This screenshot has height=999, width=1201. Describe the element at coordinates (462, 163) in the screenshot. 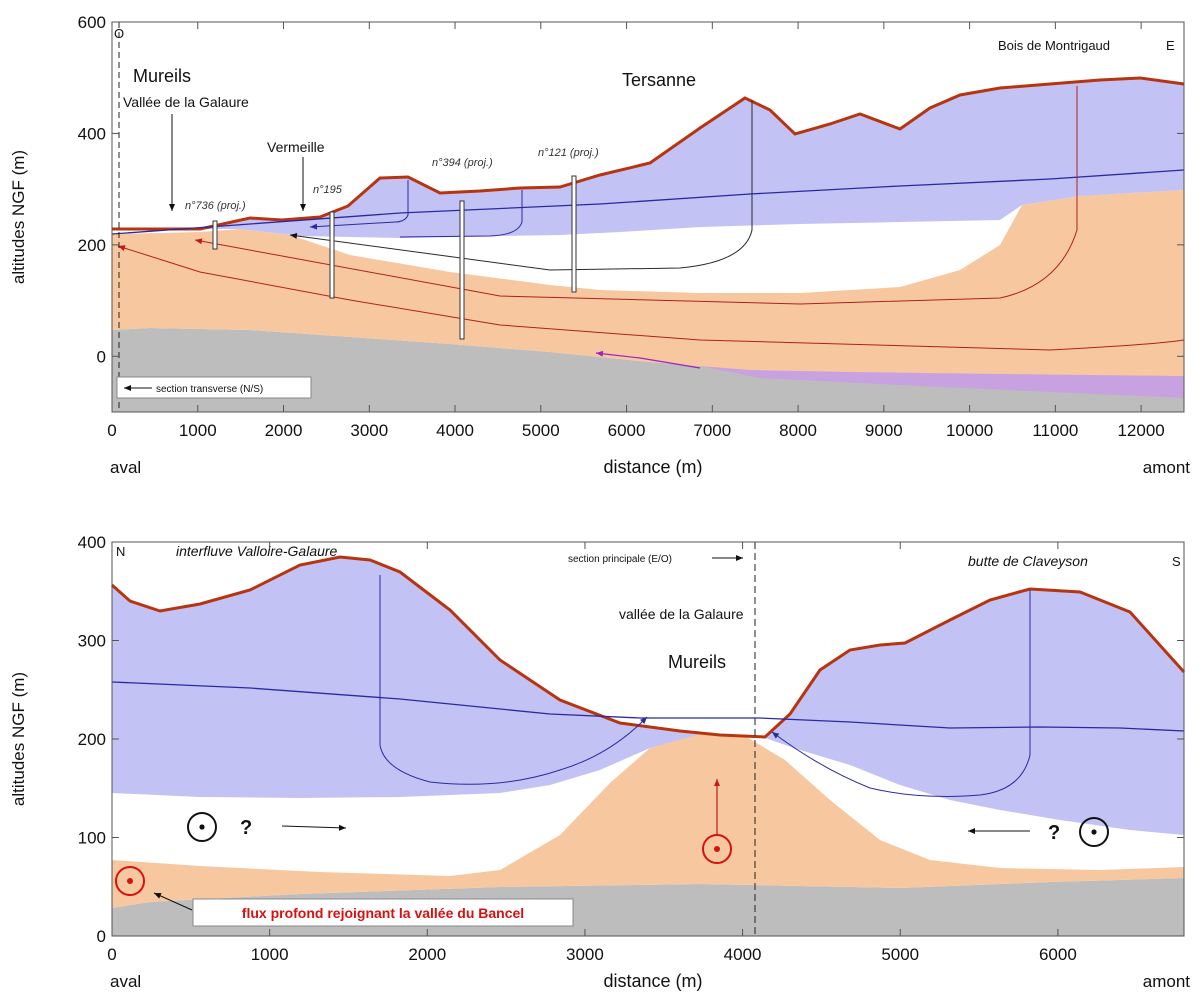

I see `top-well-label-394: n°394 (proj.)` at that location.